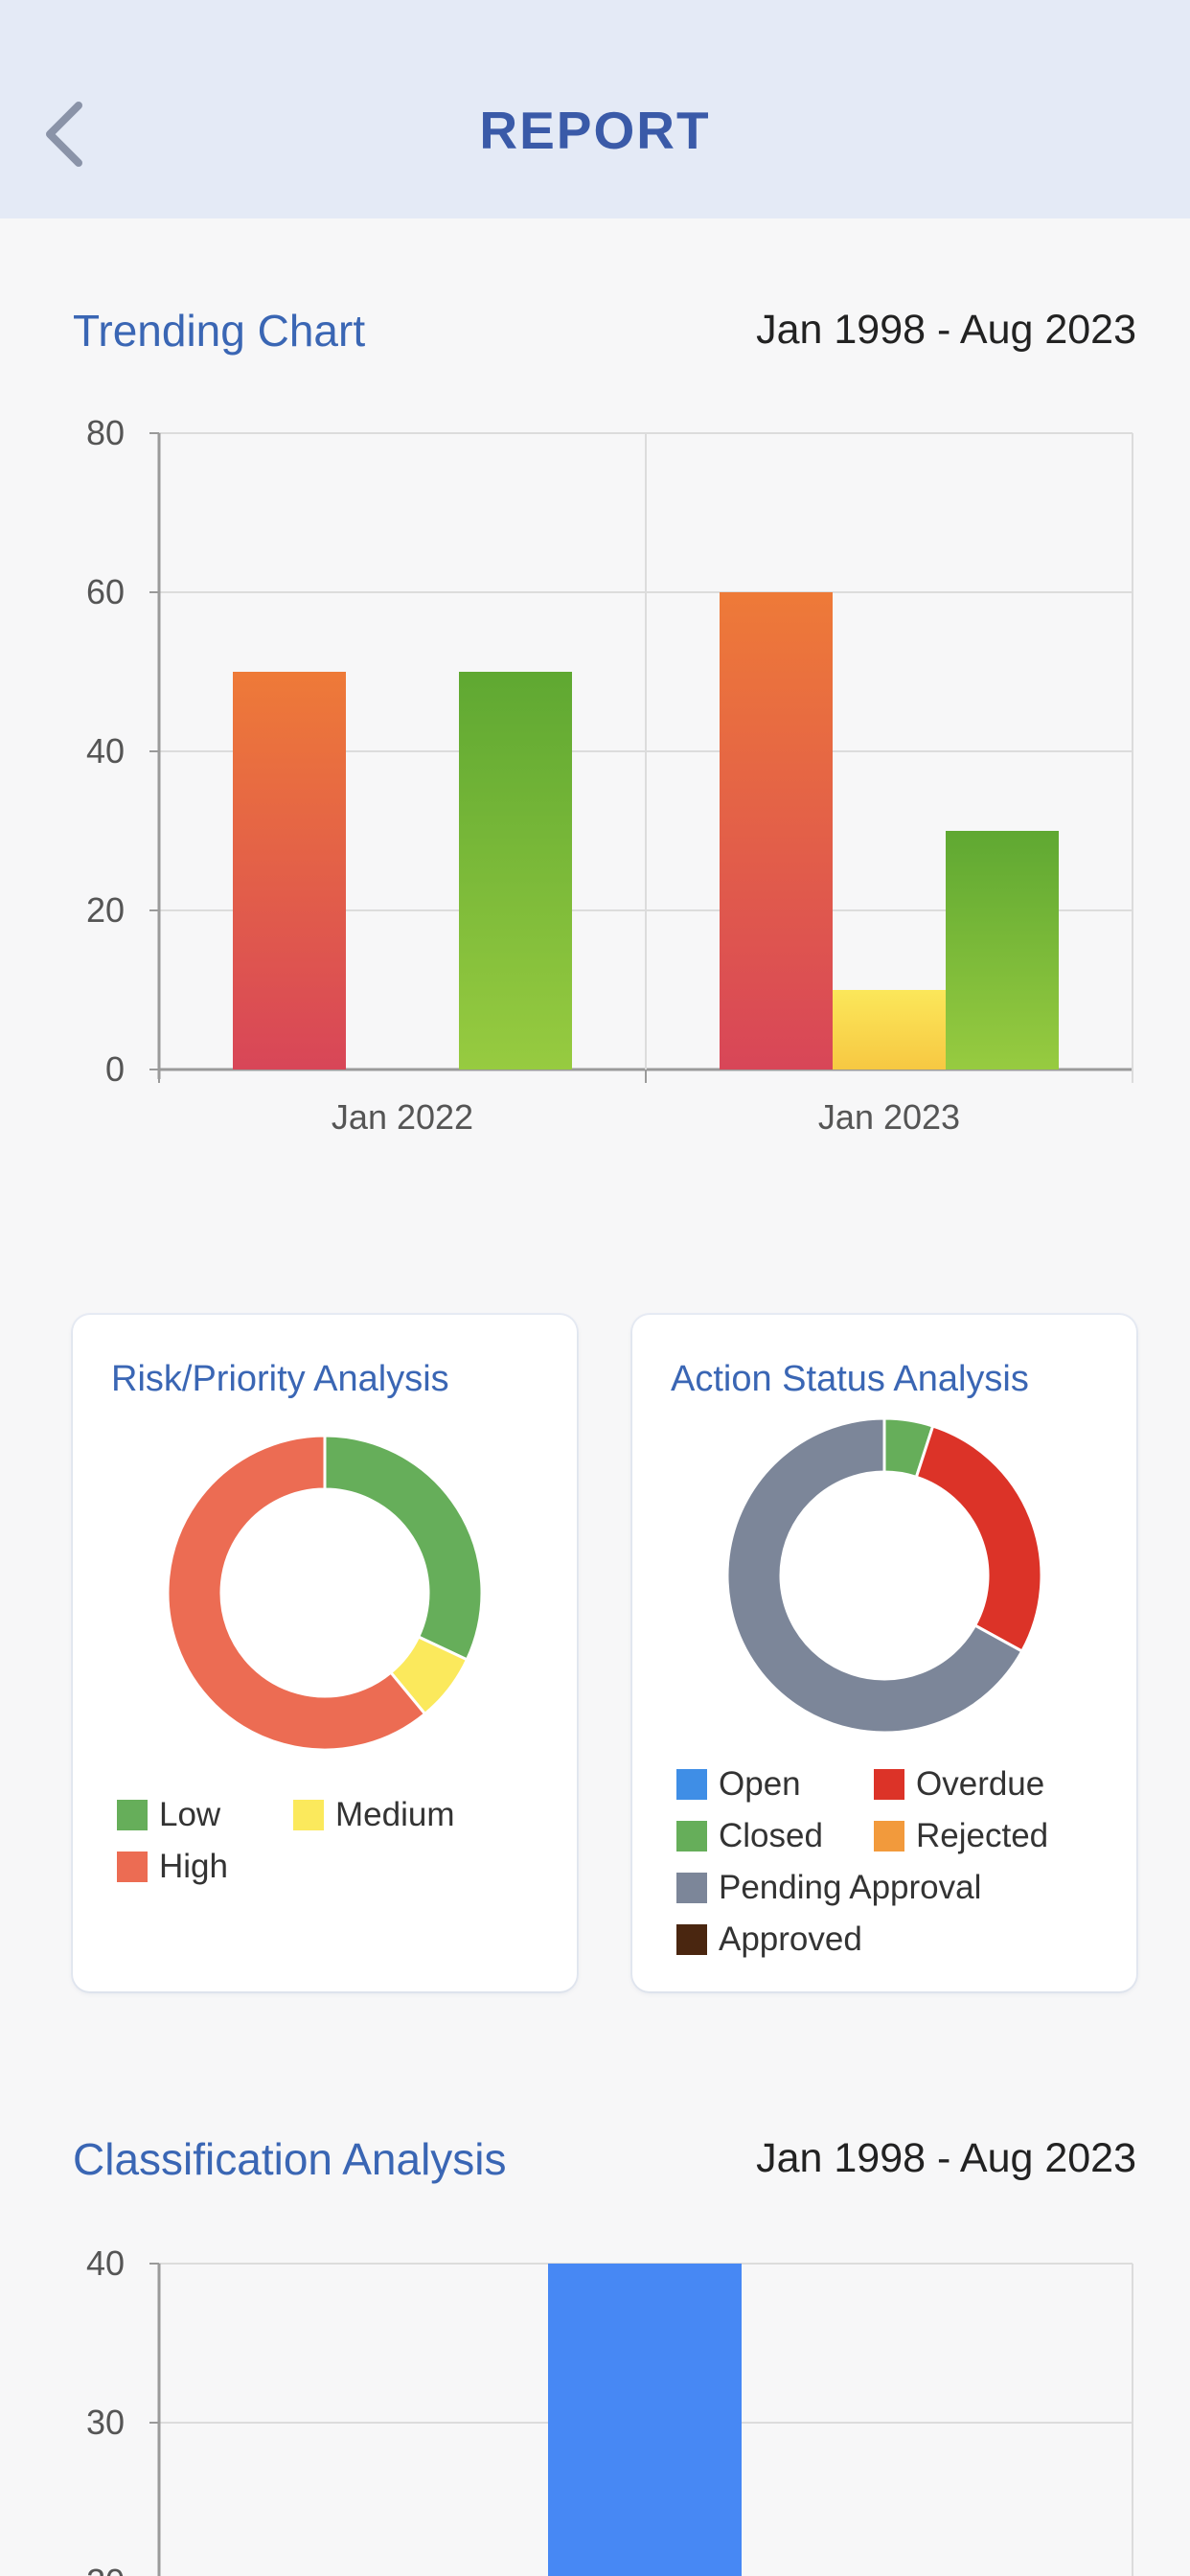 The height and width of the screenshot is (2576, 1190). What do you see at coordinates (403, 1117) in the screenshot?
I see `x-tick-label: Jan 2022` at bounding box center [403, 1117].